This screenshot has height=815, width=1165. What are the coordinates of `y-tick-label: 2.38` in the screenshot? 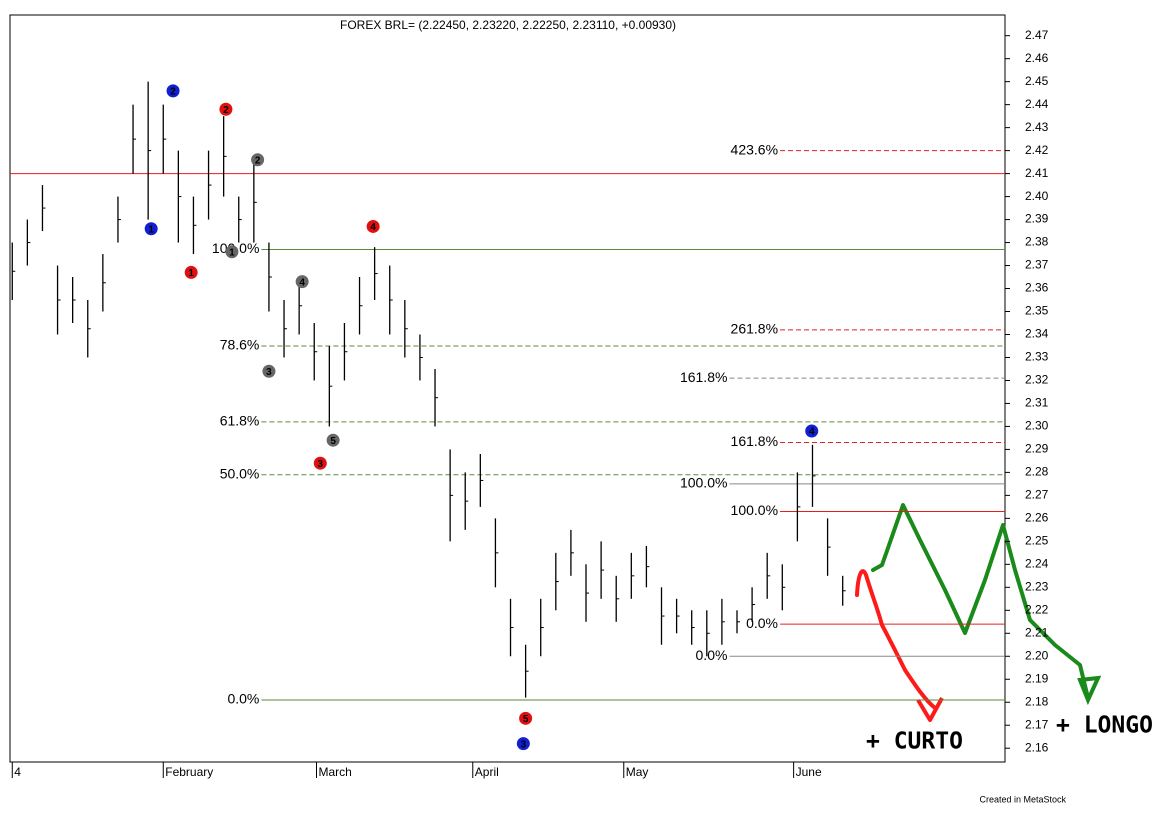 It's located at (1037, 242).